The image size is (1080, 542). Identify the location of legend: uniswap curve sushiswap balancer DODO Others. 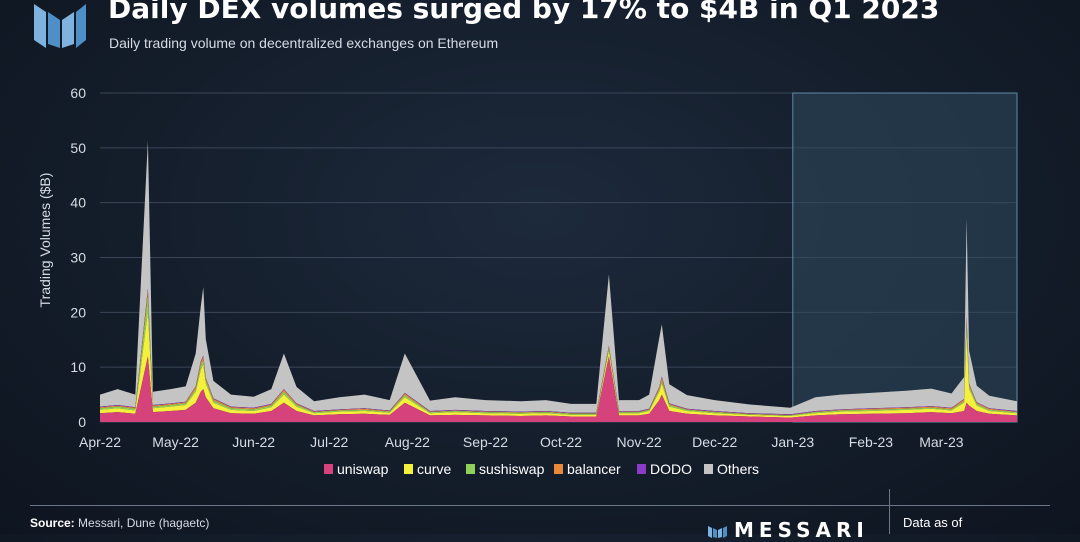
(541, 469).